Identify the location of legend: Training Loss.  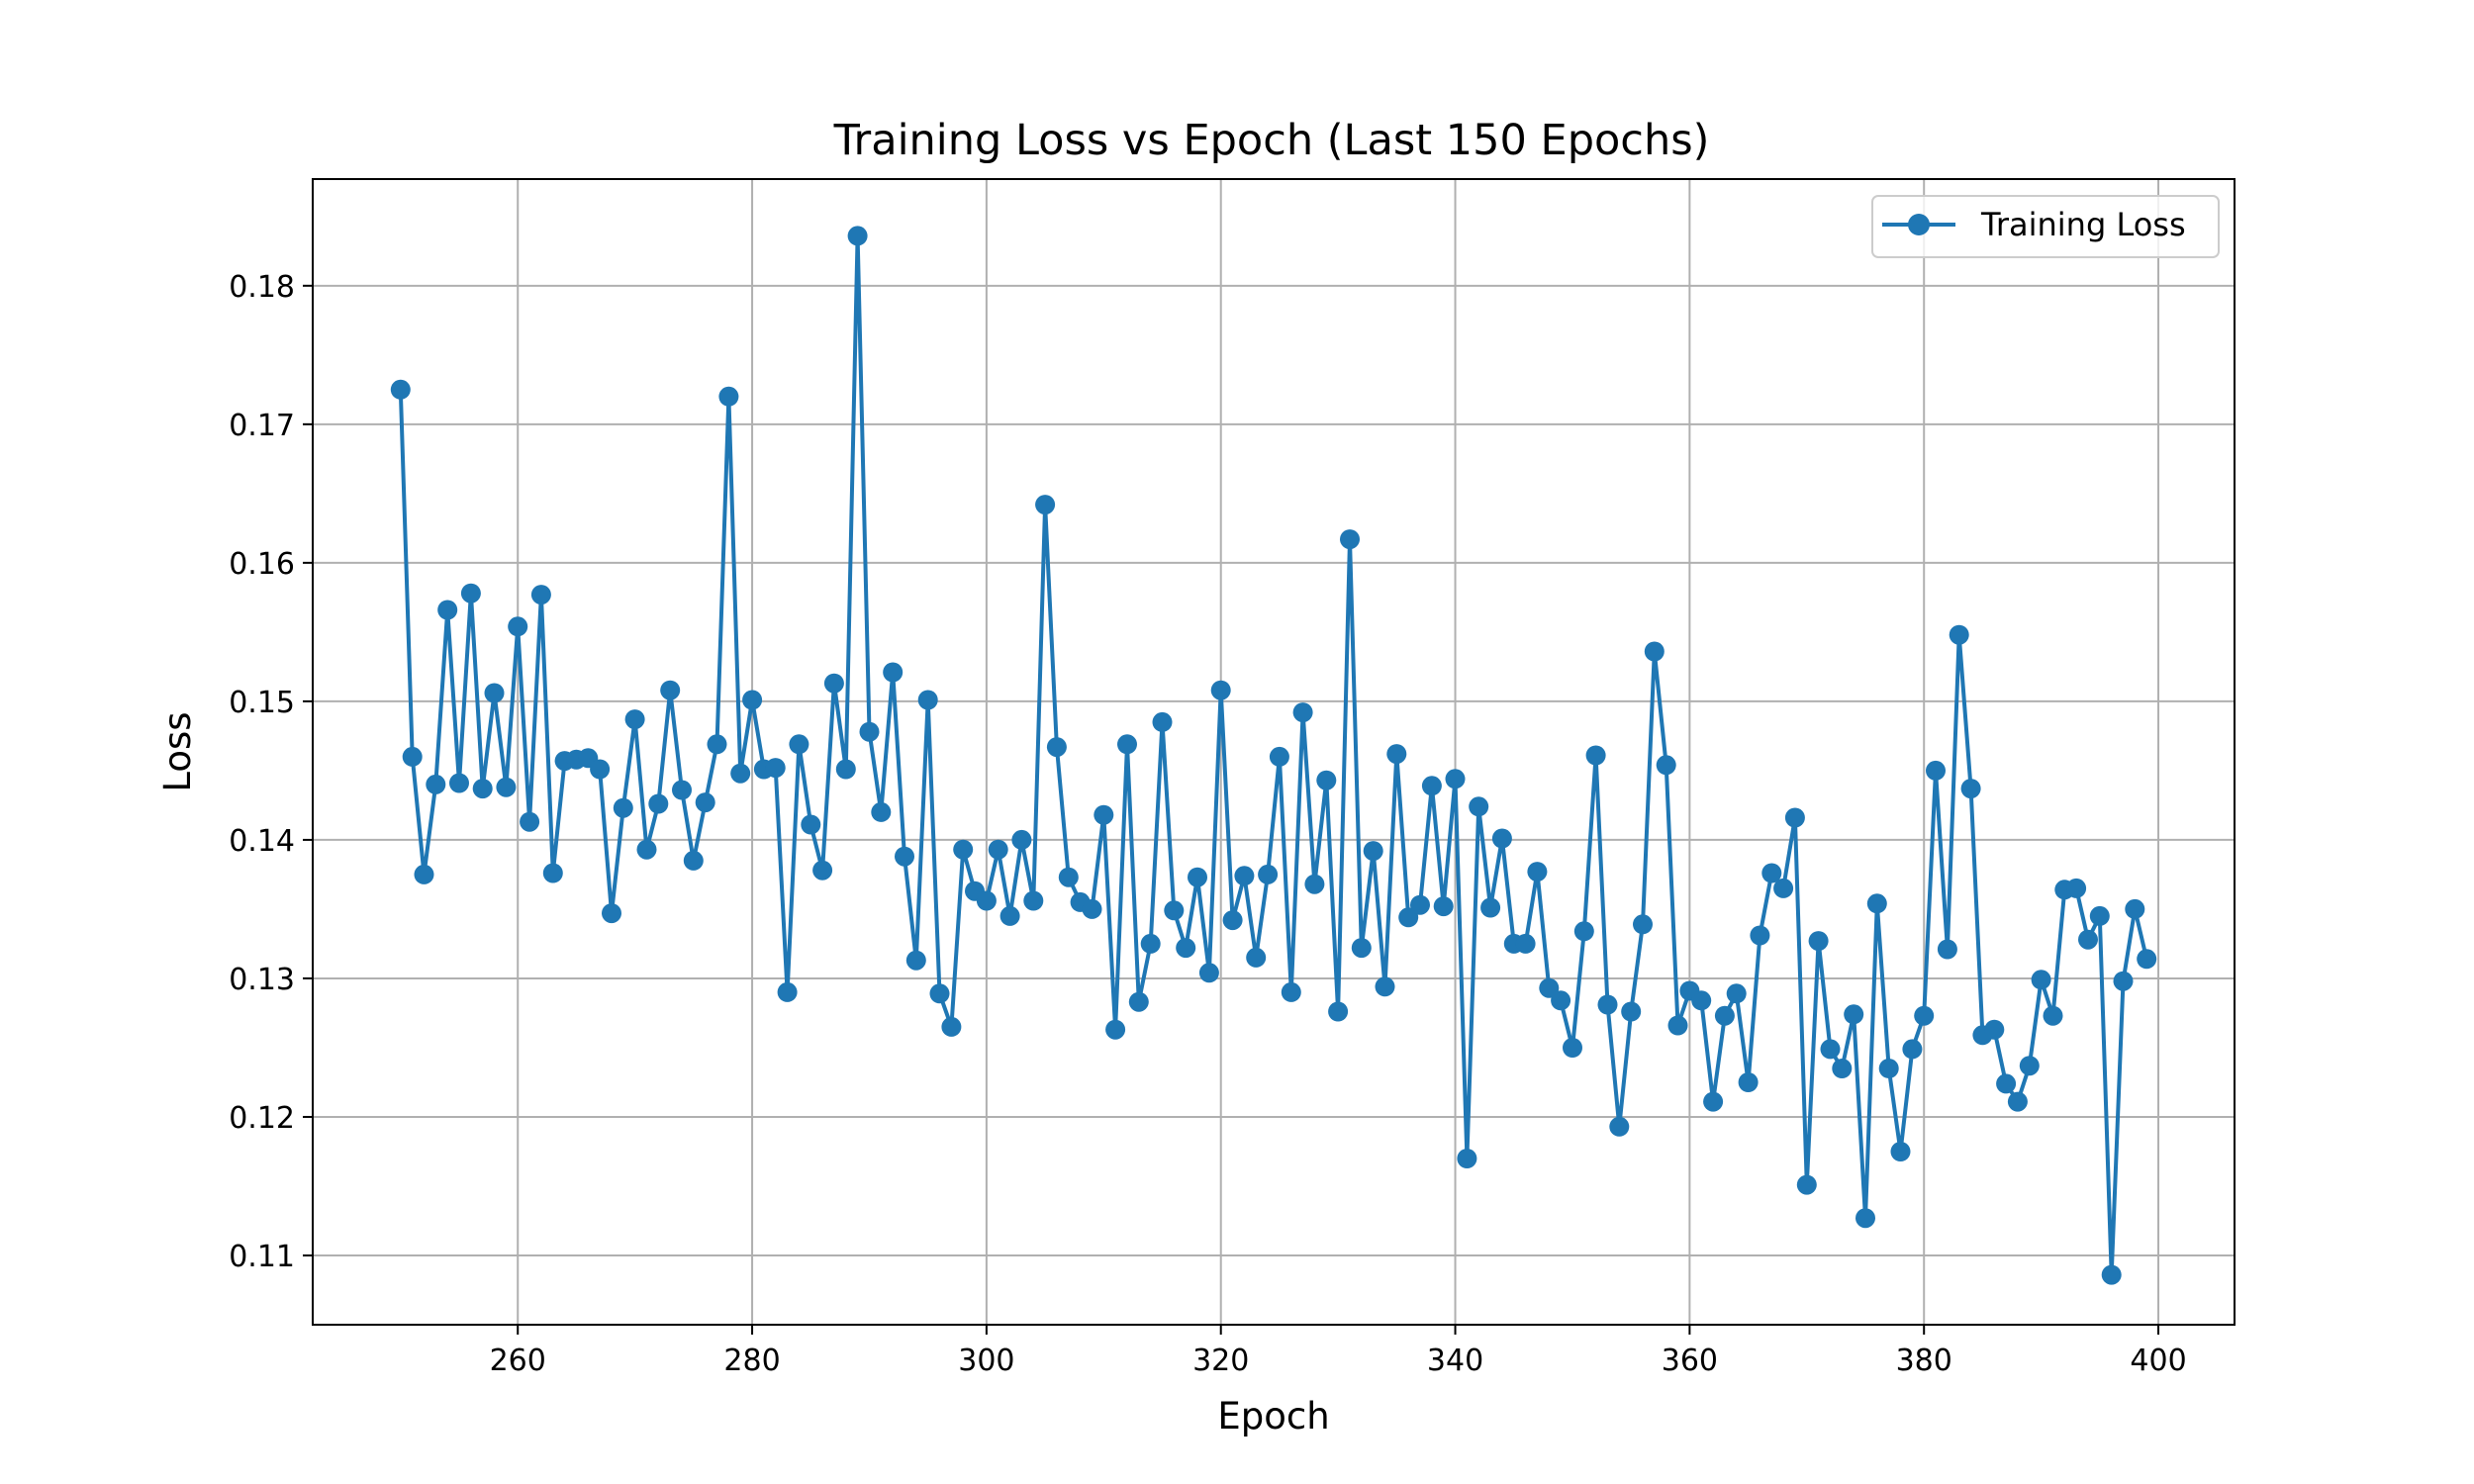
(2046, 226).